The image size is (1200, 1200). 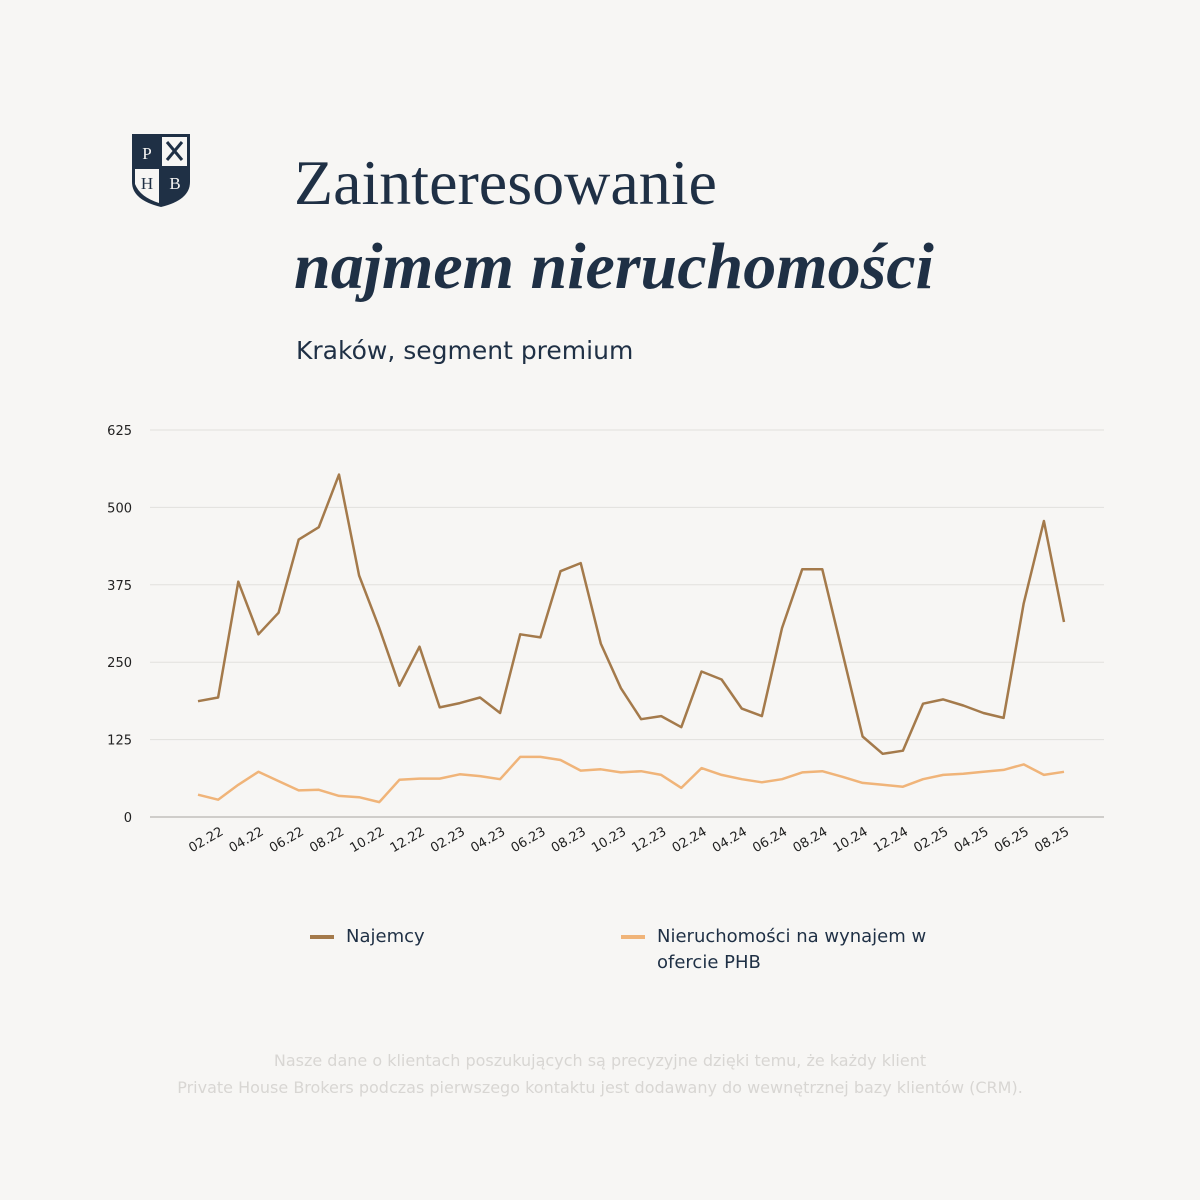 What do you see at coordinates (119, 663) in the screenshot?
I see `y-tick-label: 250` at bounding box center [119, 663].